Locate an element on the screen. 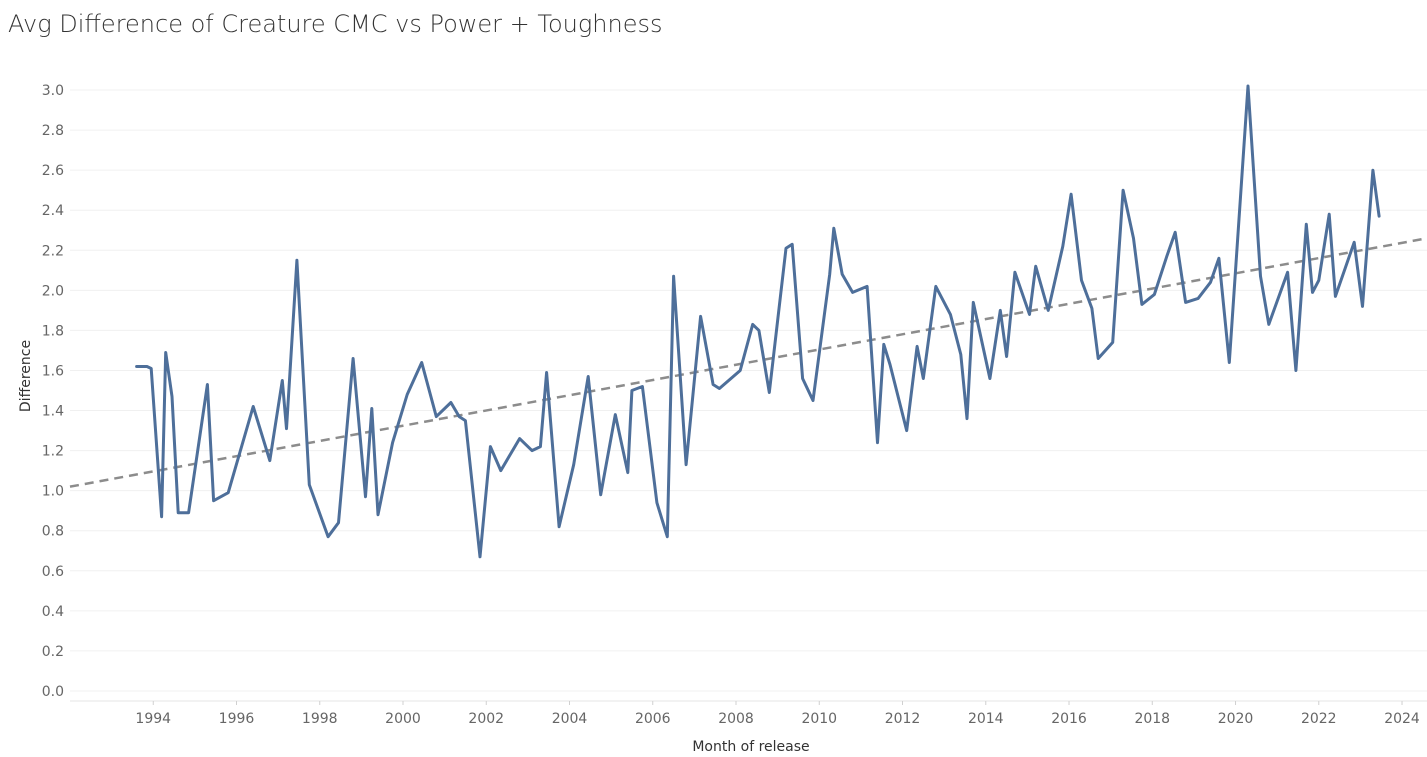 This screenshot has height=757, width=1427. x-tick-label: 2024 is located at coordinates (1402, 719).